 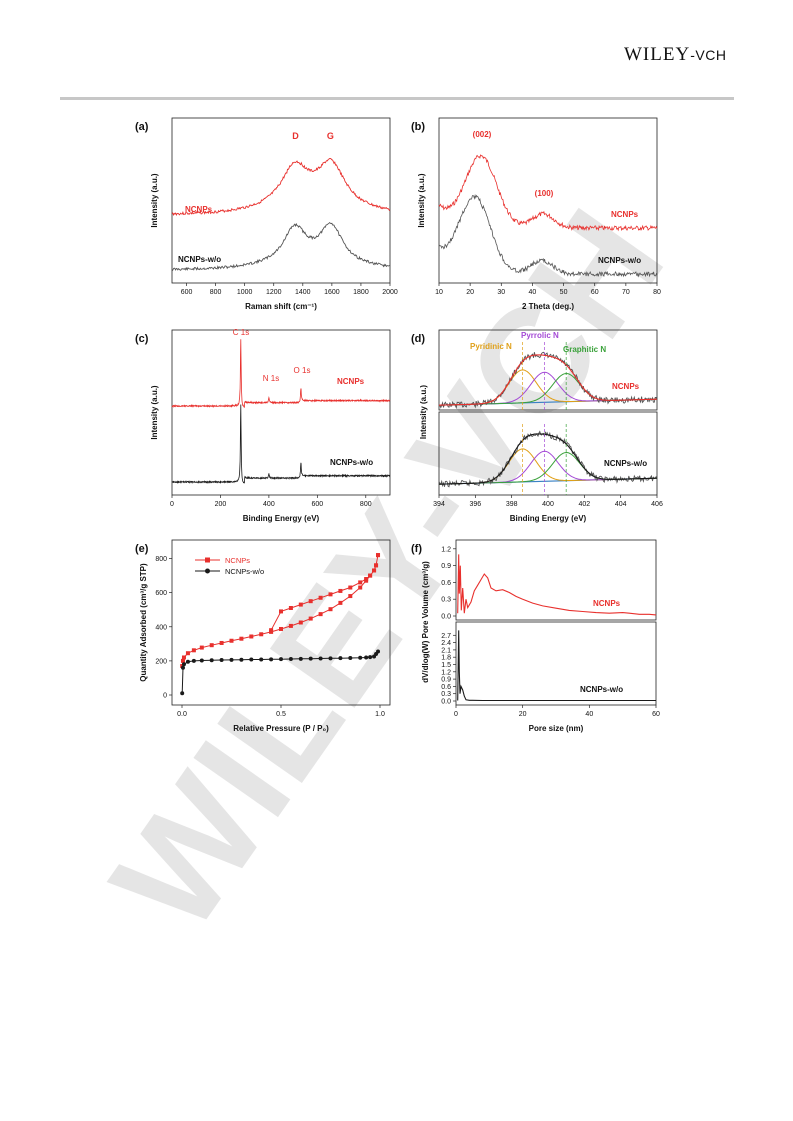 I want to click on panel-b-xtick-label: 40, so click(x=533, y=292).